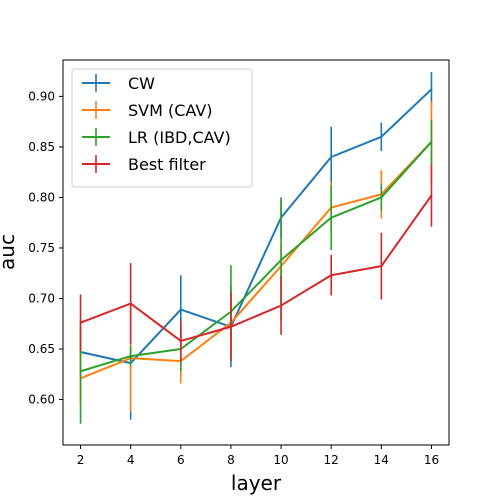 This screenshot has height=500, width=500. What do you see at coordinates (9, 252) in the screenshot?
I see `y-axis-label: auc` at bounding box center [9, 252].